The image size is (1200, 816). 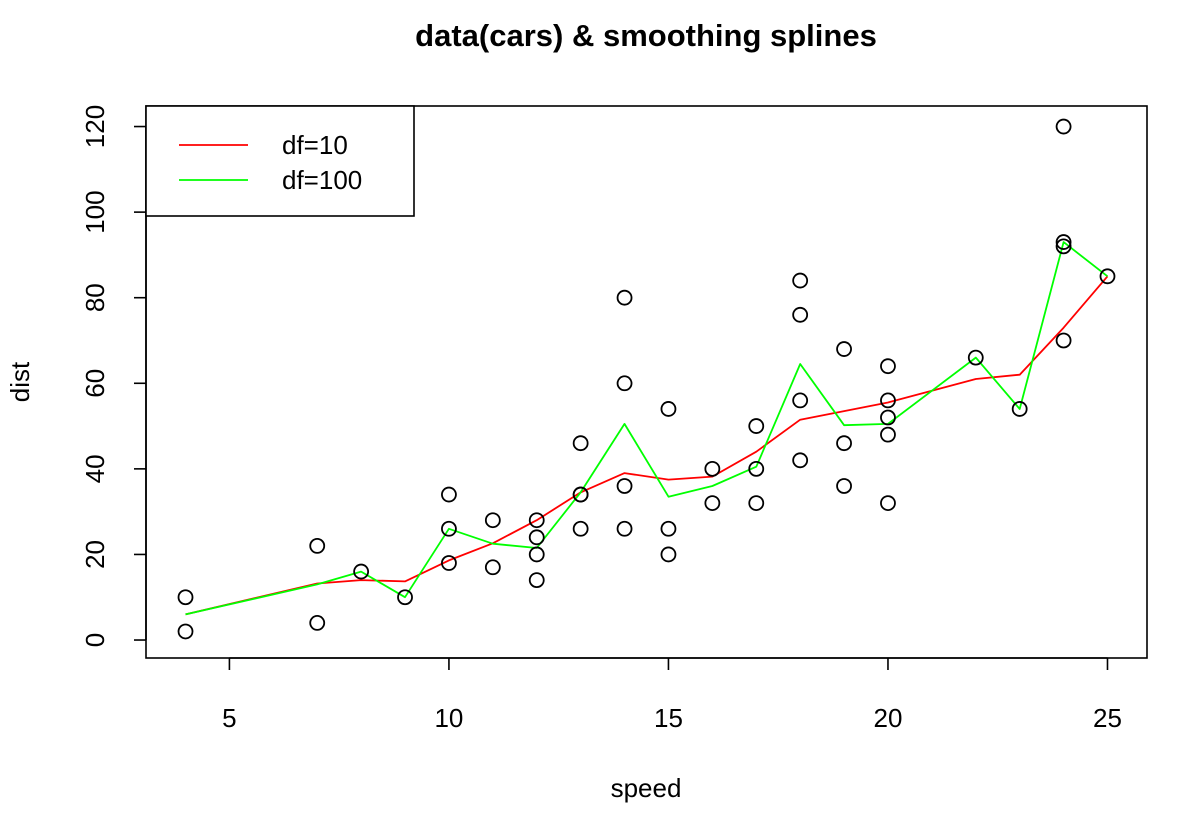 What do you see at coordinates (95, 211) in the screenshot?
I see `y-tick-label: 100` at bounding box center [95, 211].